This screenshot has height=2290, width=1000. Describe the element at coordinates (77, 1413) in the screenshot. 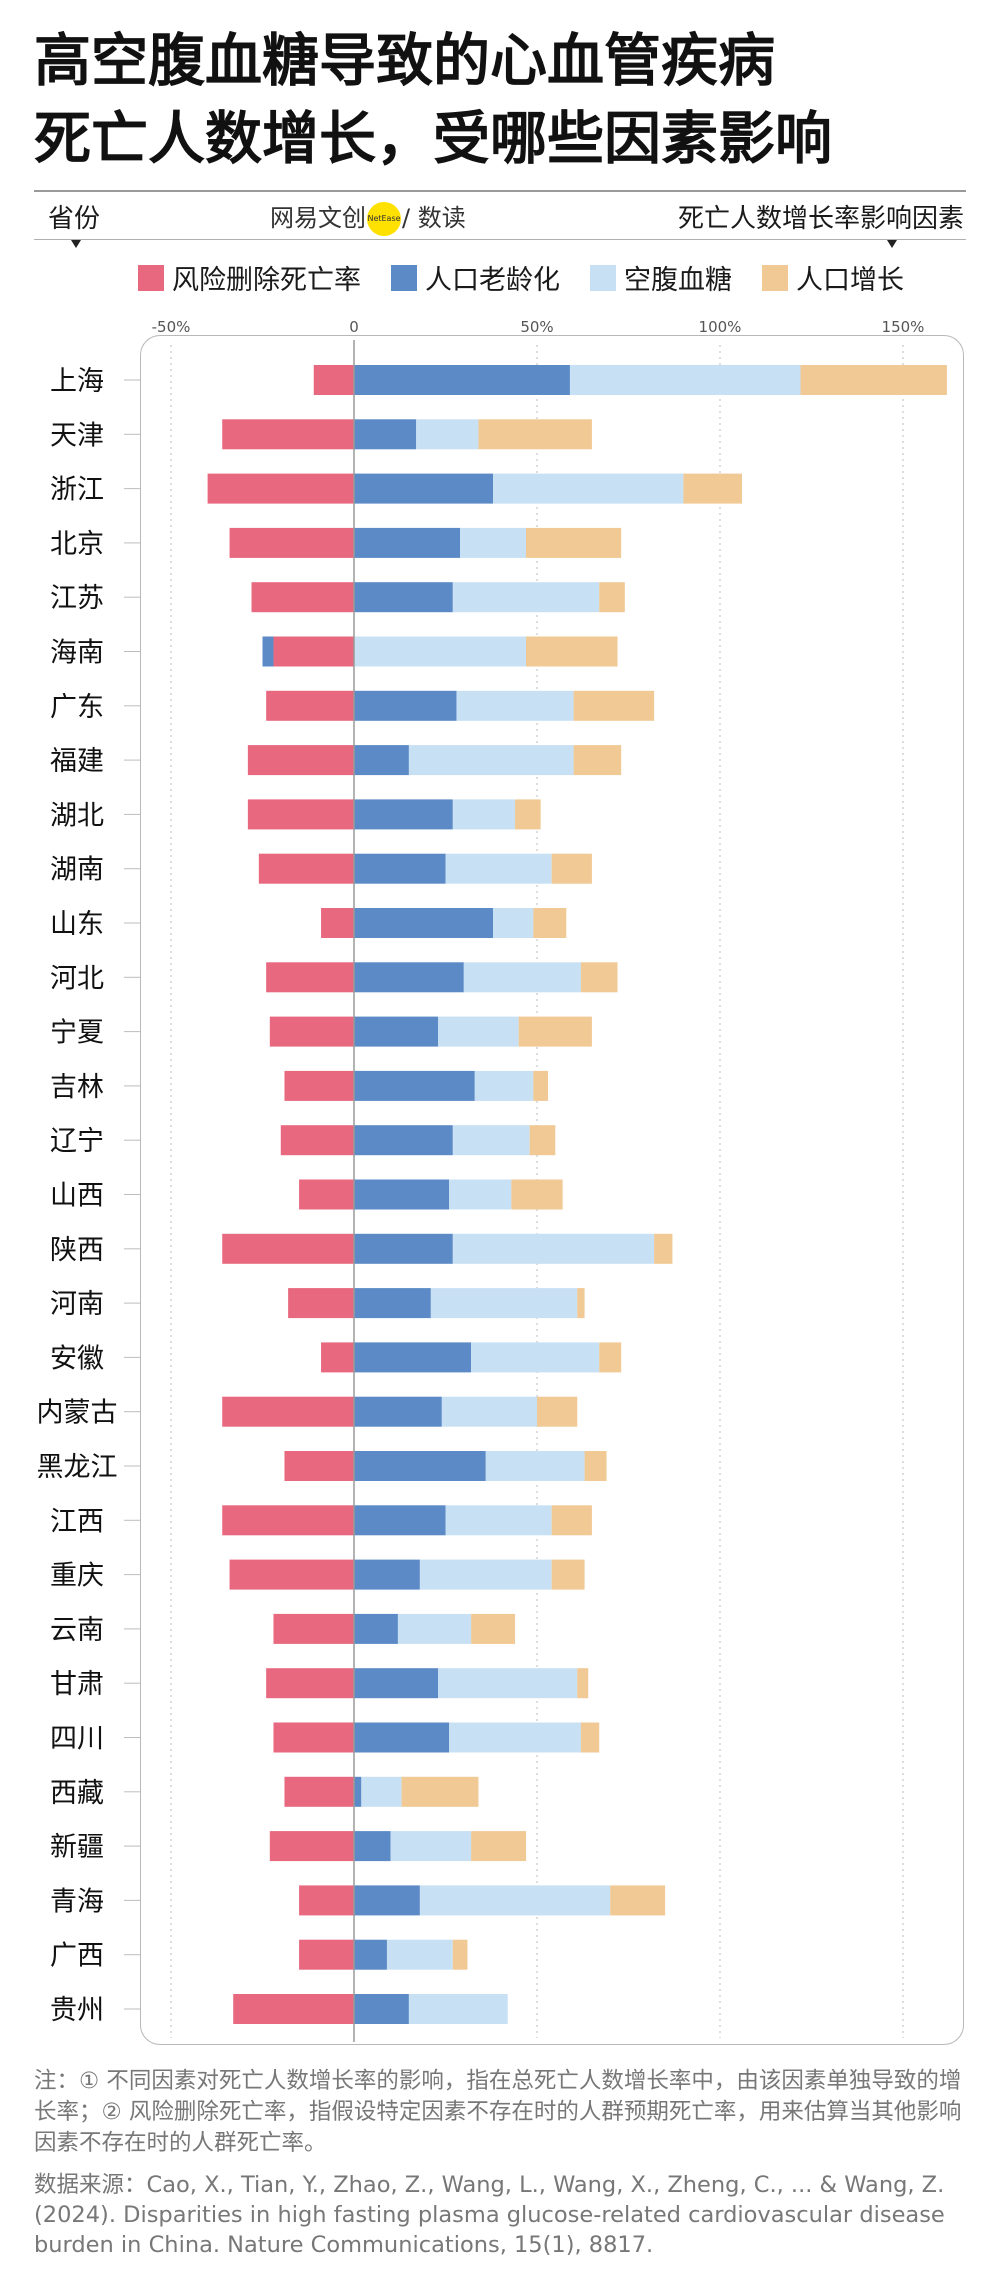

I see `province-label: 内蒙古` at that location.